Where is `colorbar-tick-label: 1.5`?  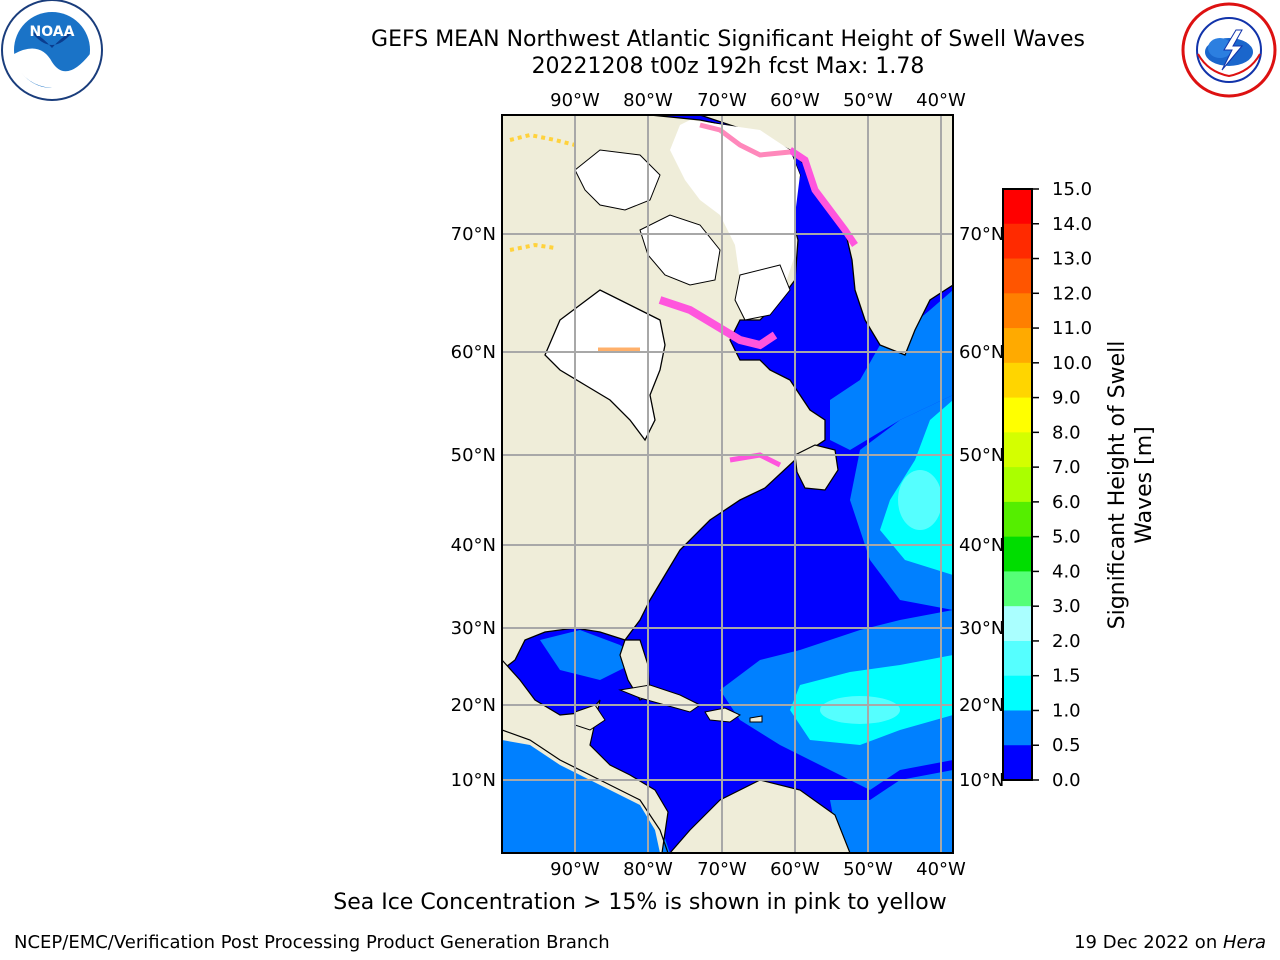
colorbar-tick-label: 1.5 is located at coordinates (1066, 676).